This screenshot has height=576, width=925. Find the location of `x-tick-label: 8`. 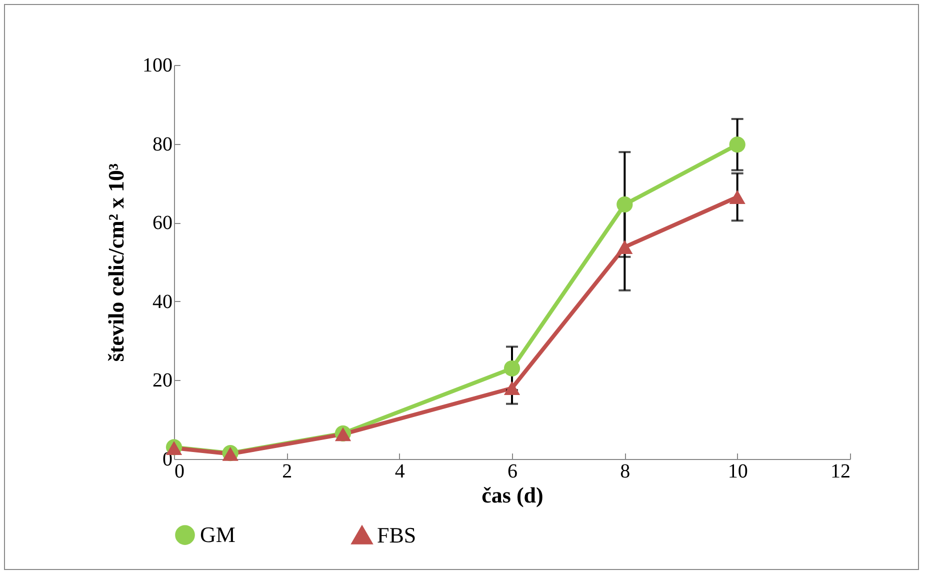

x-tick-label: 8 is located at coordinates (625, 471).